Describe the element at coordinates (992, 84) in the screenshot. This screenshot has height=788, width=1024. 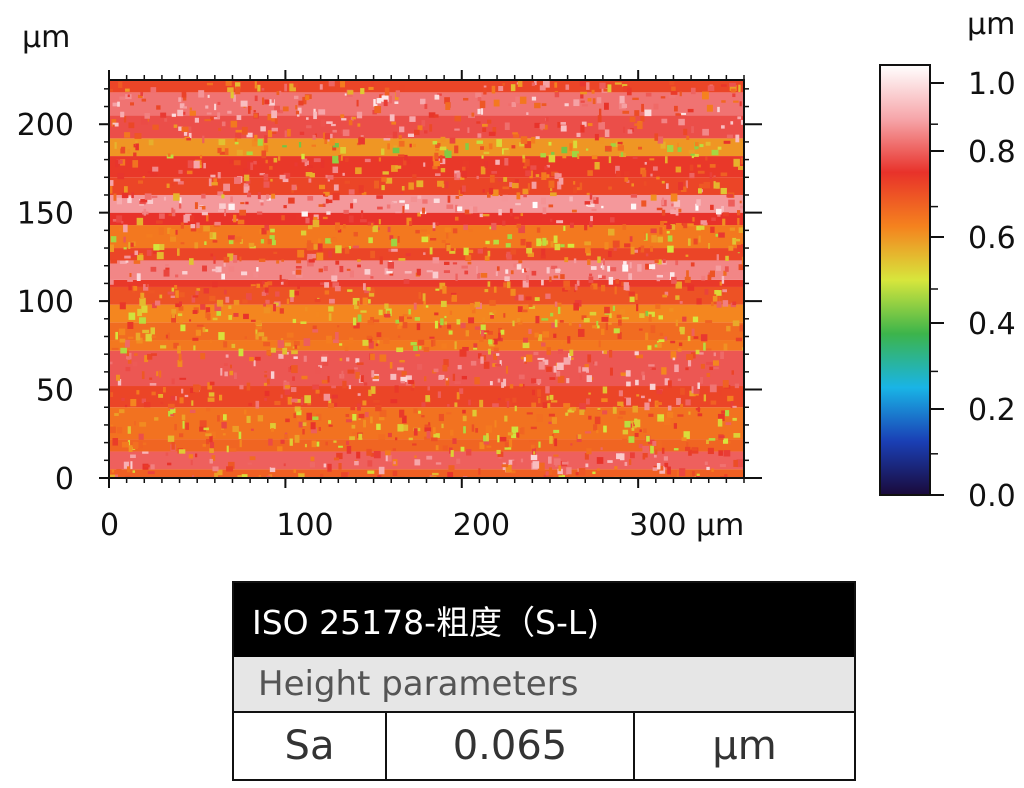
I see `colorbar-tick-label: 1.0` at that location.